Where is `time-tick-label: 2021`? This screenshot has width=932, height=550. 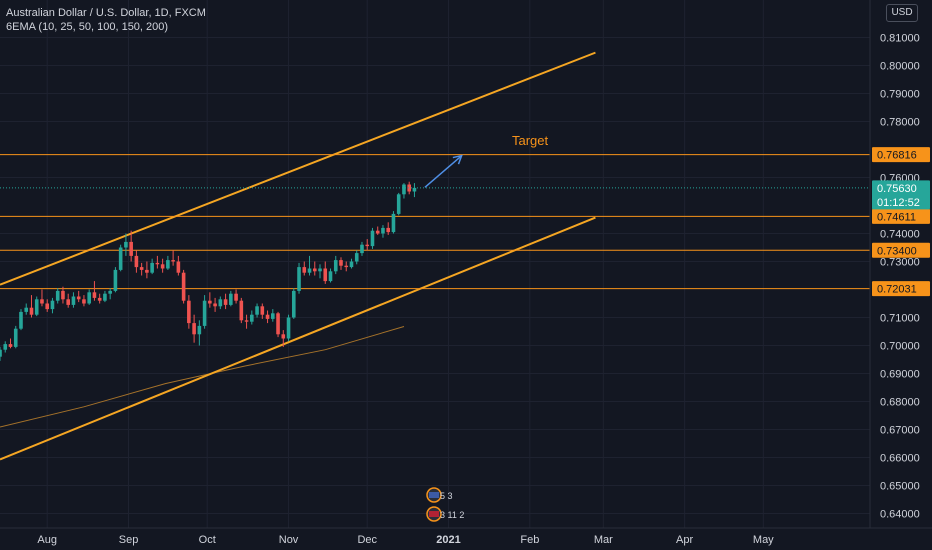
time-tick-label: 2021 is located at coordinates (448, 540).